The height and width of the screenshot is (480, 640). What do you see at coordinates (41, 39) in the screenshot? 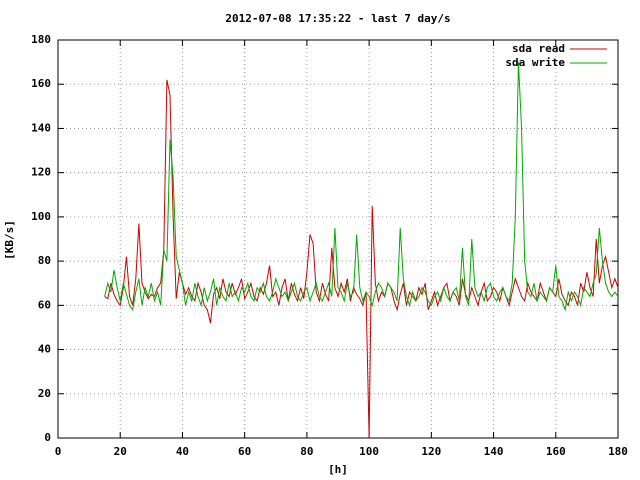
I see `y-tick-label: 180` at bounding box center [41, 39].